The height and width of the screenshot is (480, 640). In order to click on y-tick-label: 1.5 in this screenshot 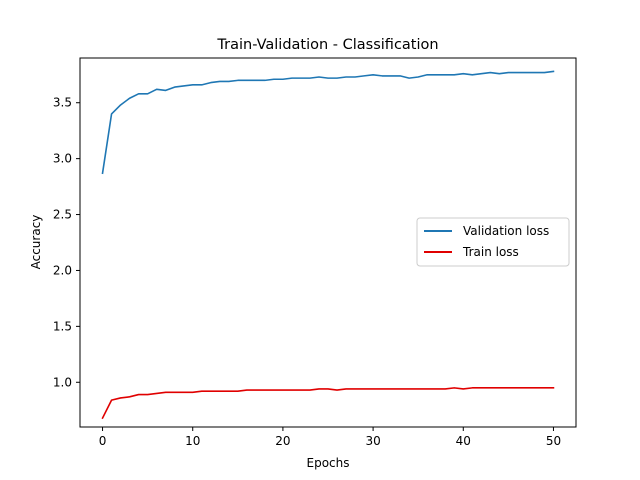, I will do `click(62, 326)`.